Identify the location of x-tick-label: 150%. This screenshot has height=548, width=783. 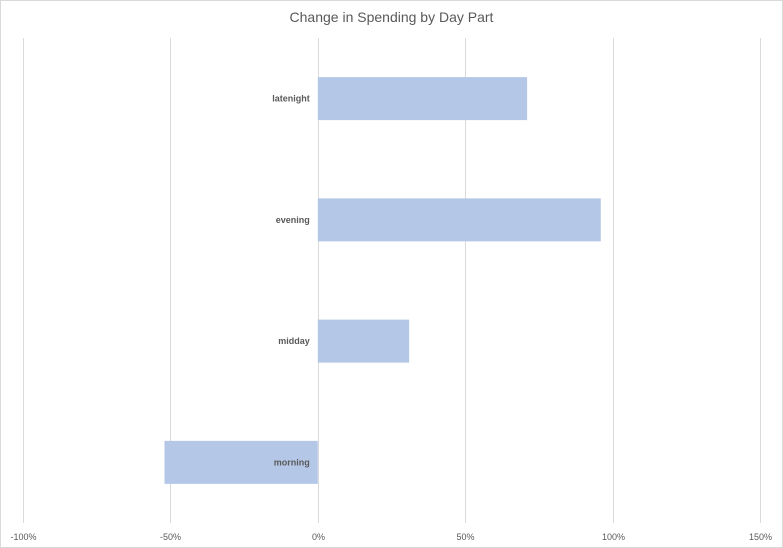
(760, 537).